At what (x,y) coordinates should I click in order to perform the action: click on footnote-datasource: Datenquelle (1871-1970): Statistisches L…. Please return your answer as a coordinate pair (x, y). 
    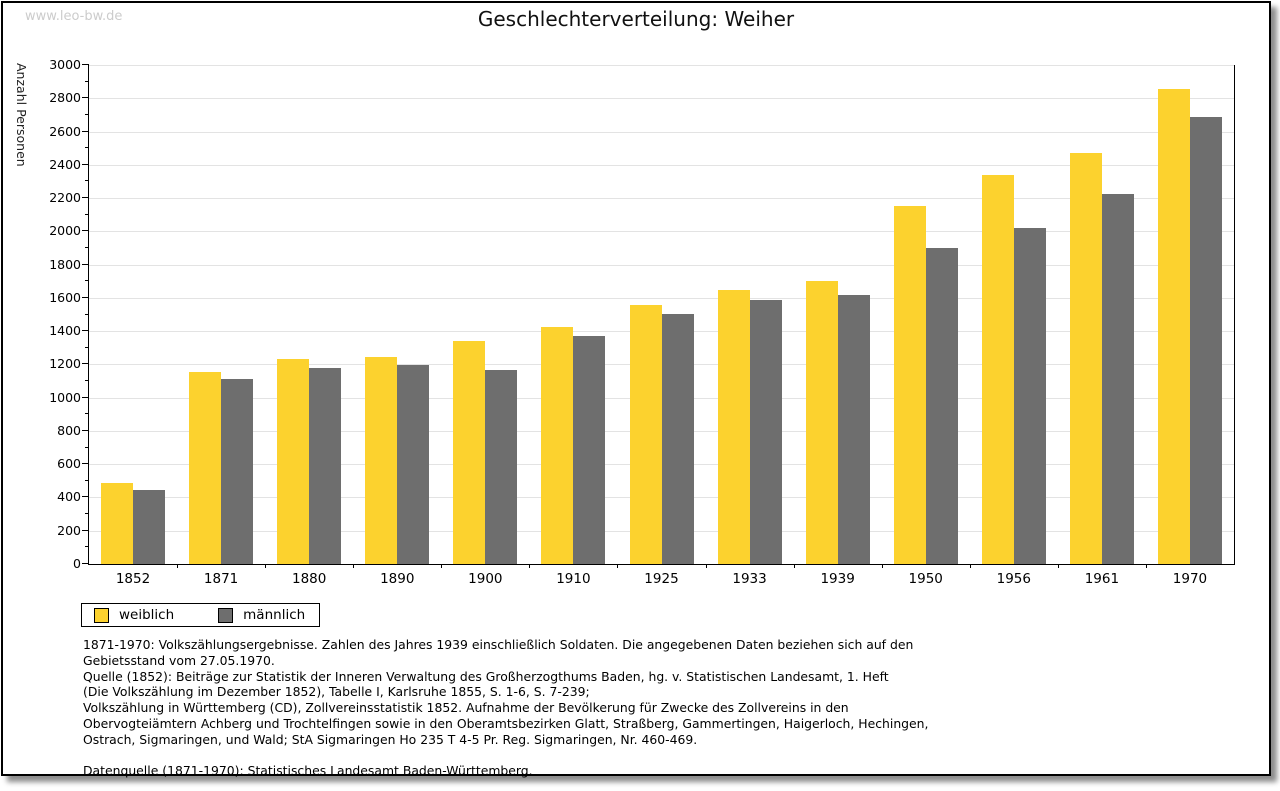
    Looking at the image, I should click on (308, 771).